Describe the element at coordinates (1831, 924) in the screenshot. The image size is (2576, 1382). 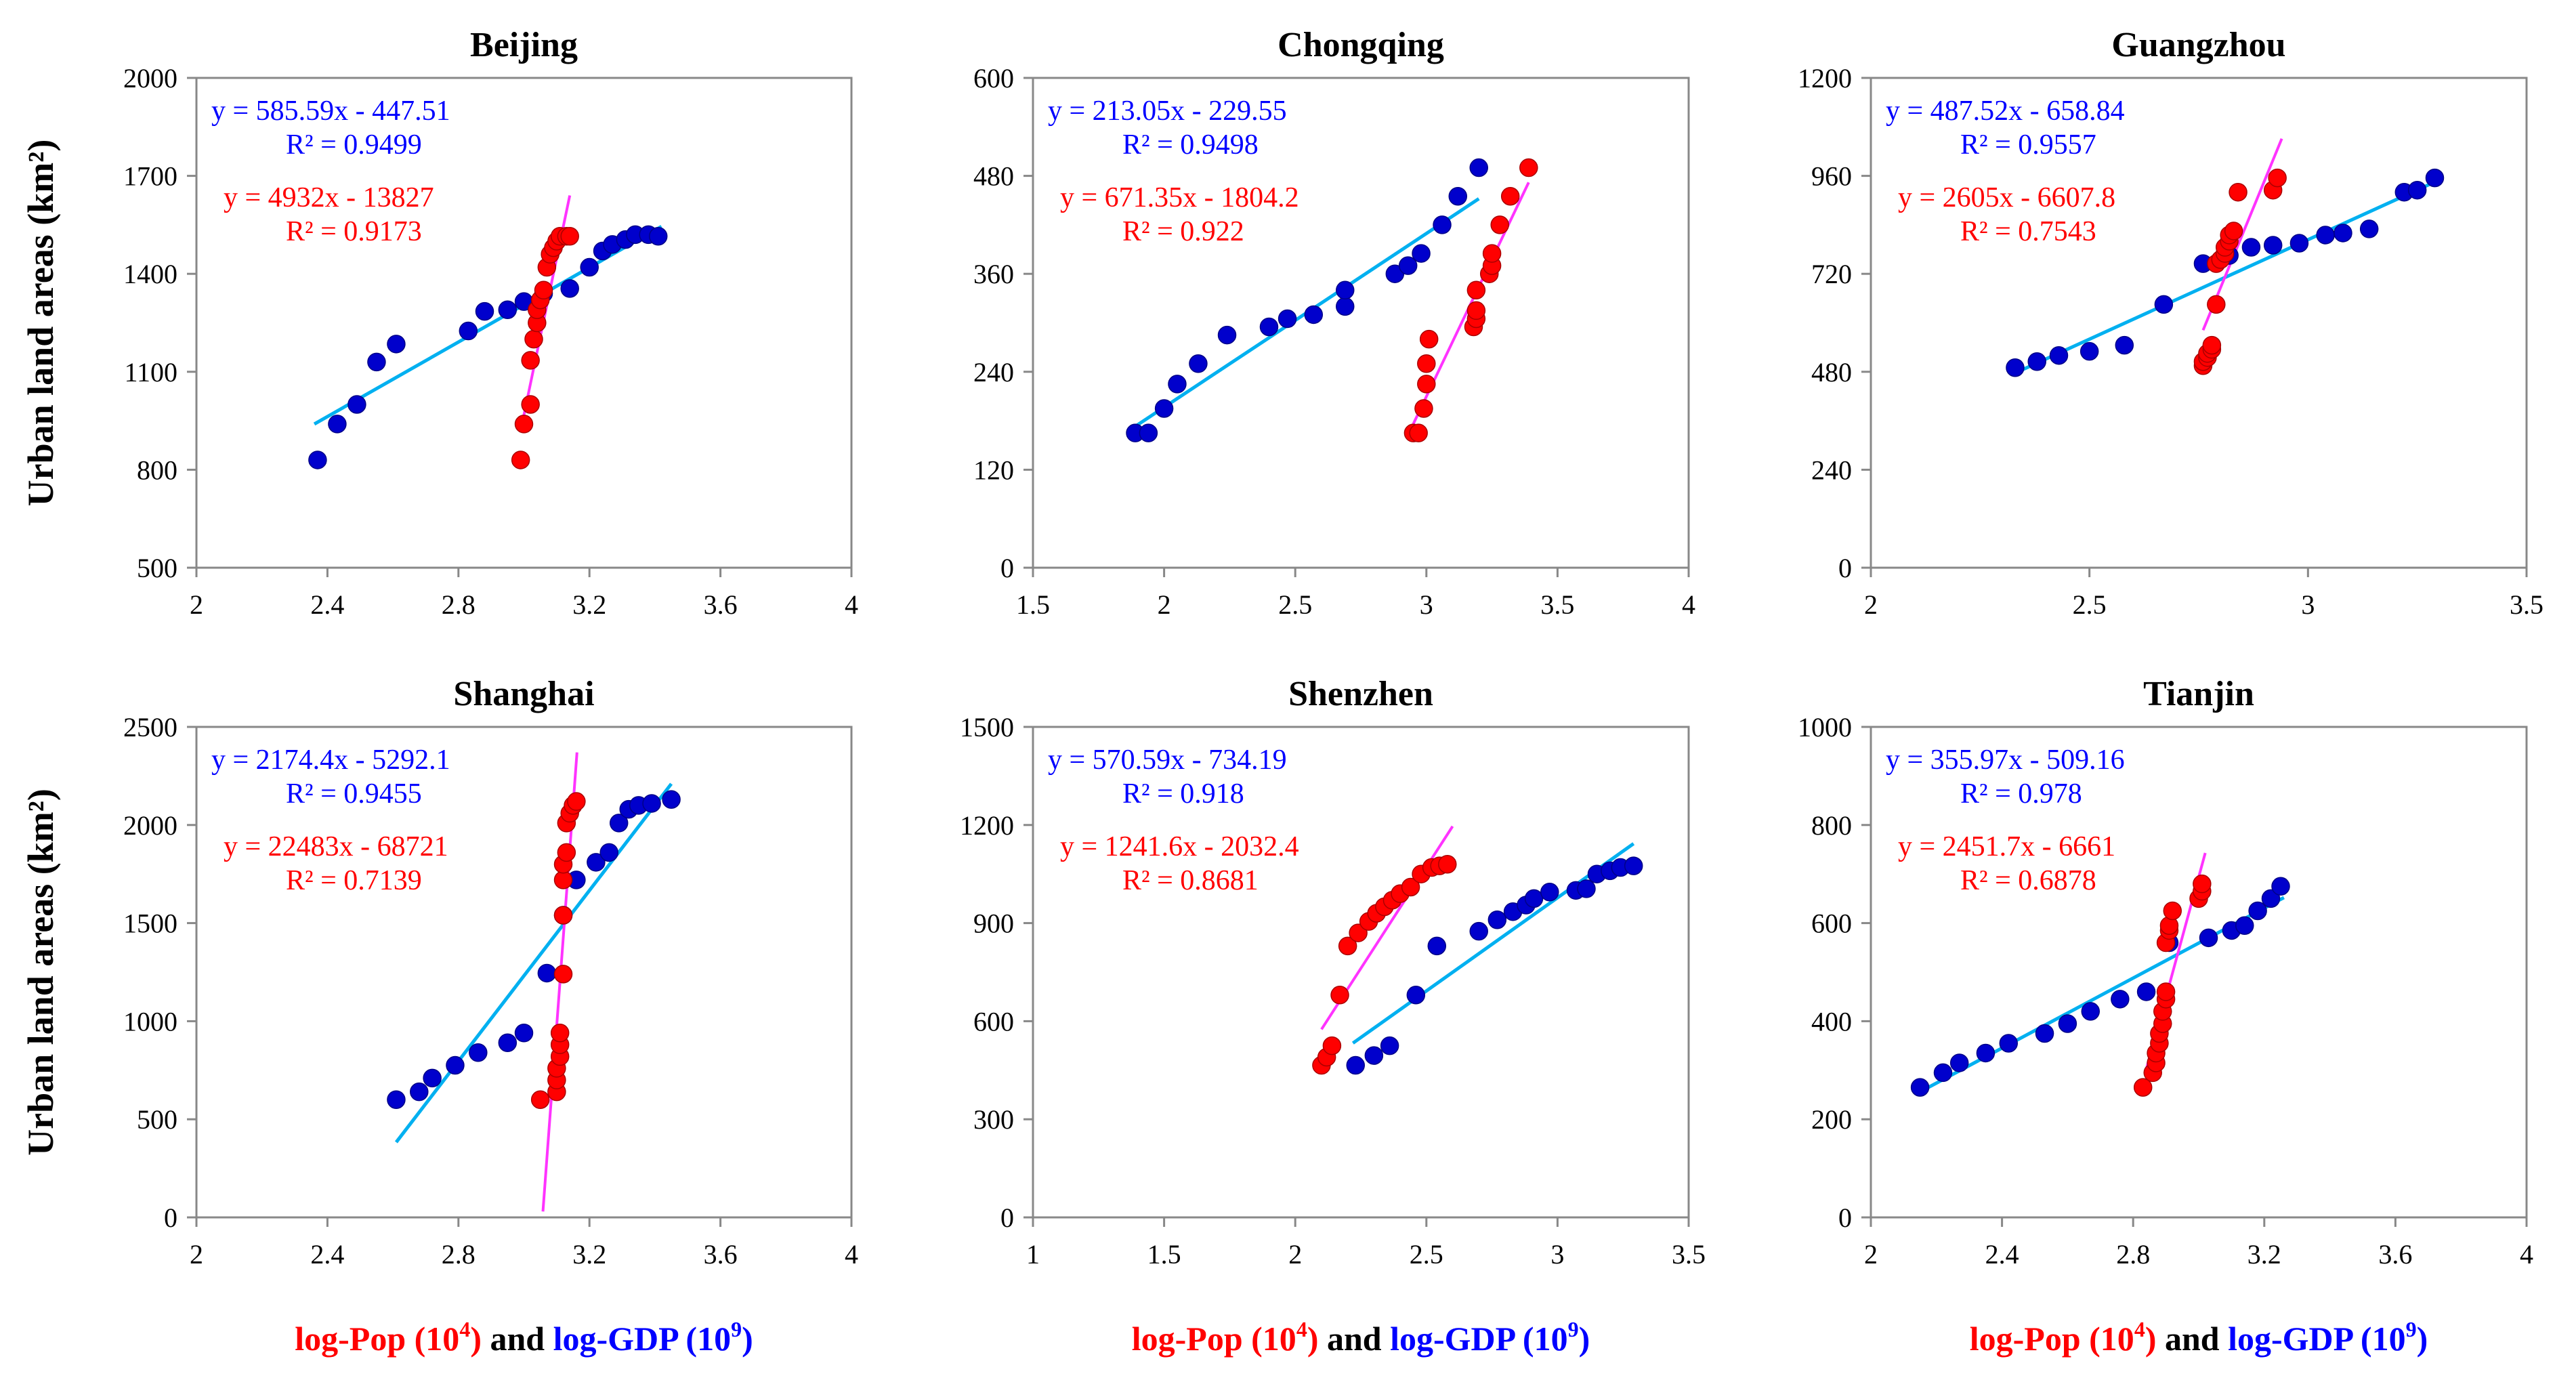
I see `y-tick-label: 600` at that location.